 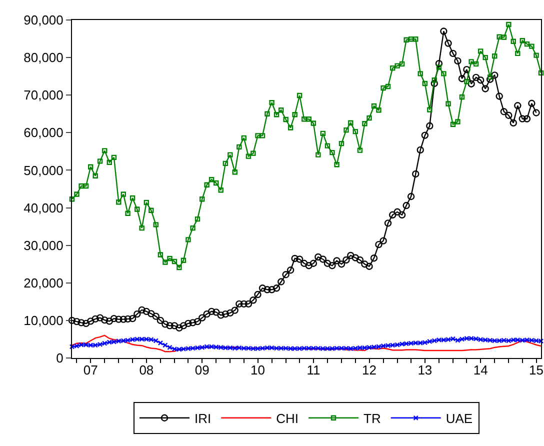 What do you see at coordinates (44, 20) in the screenshot?
I see `y-tick-label: 90,000` at bounding box center [44, 20].